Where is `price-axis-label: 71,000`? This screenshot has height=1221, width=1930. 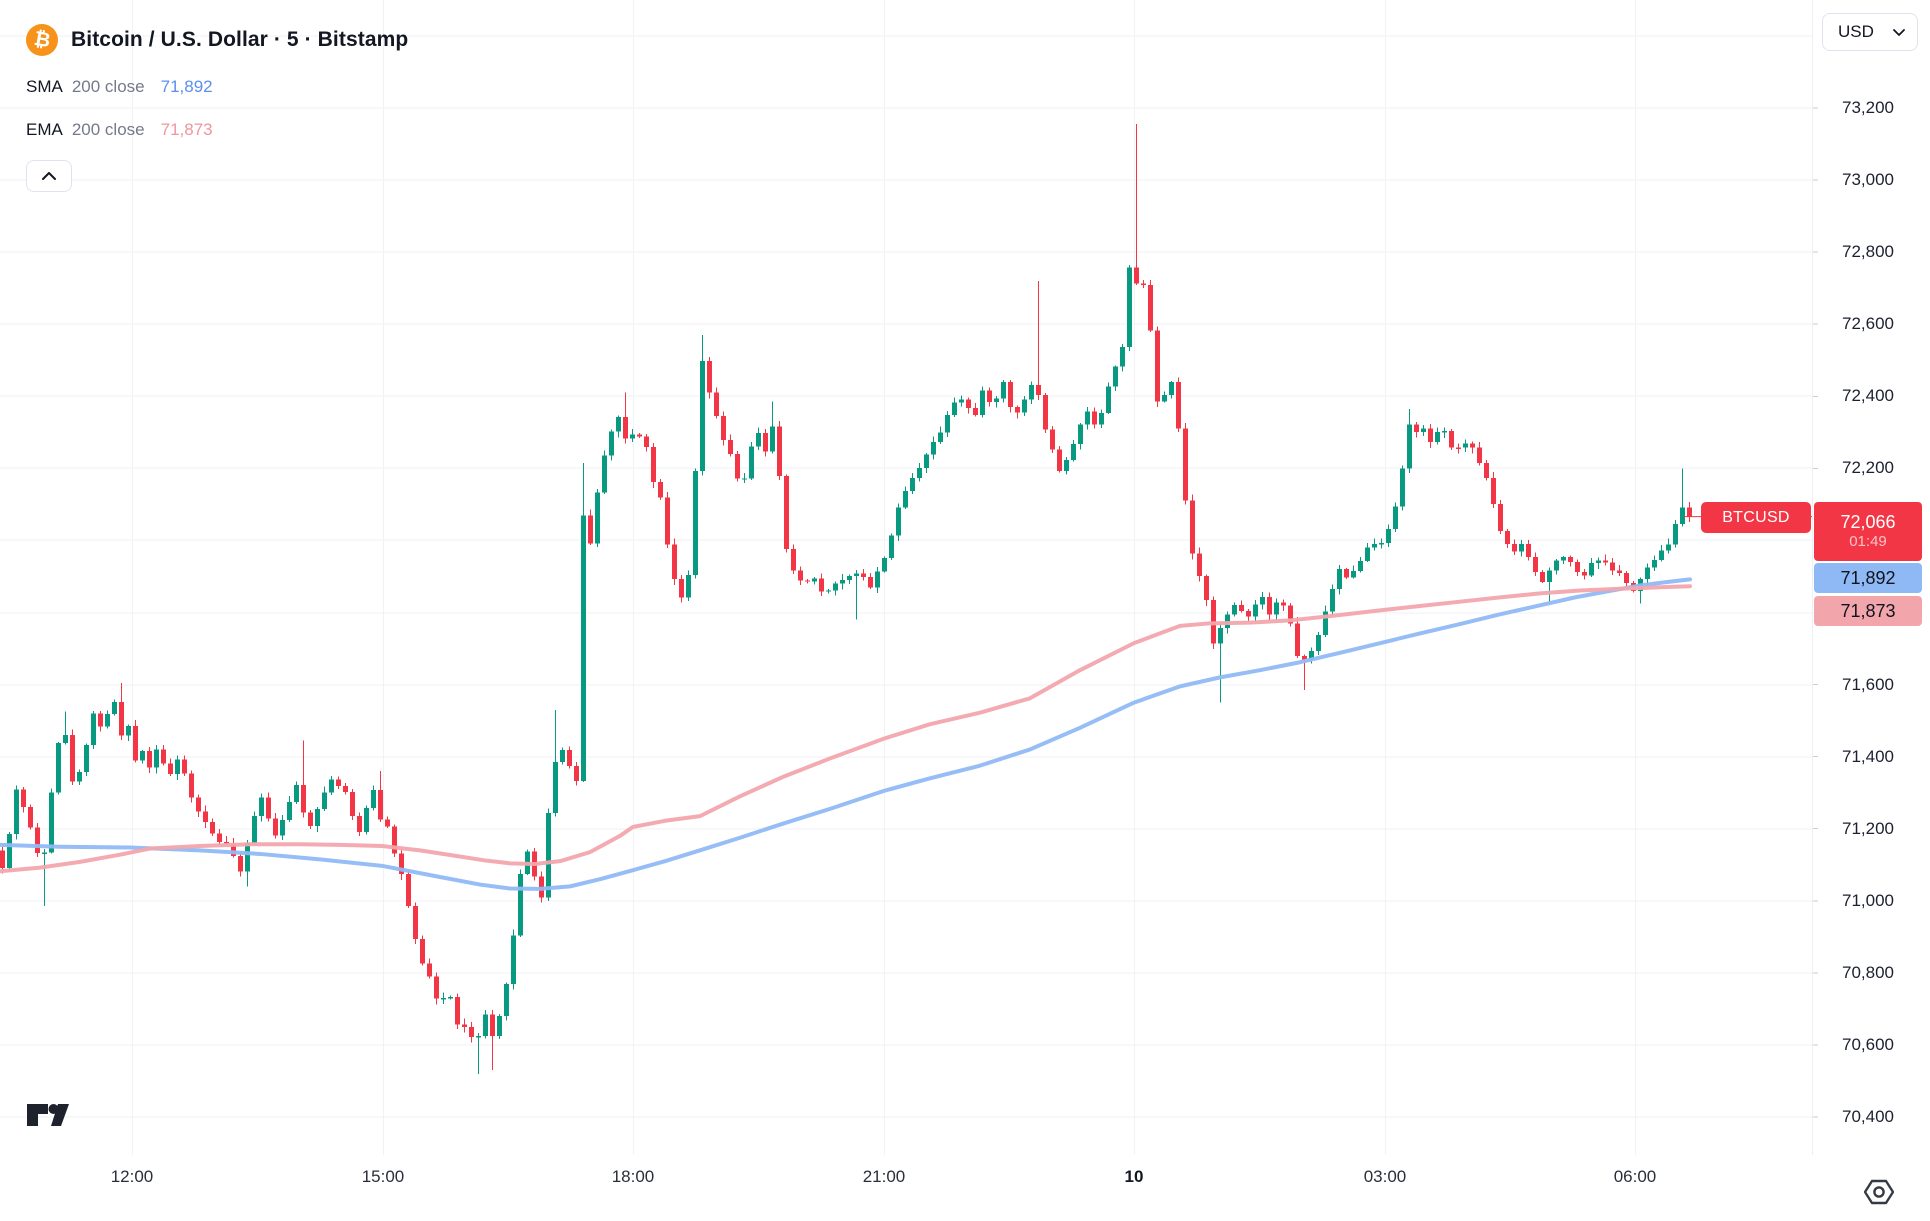
price-axis-label: 71,000 is located at coordinates (1868, 900).